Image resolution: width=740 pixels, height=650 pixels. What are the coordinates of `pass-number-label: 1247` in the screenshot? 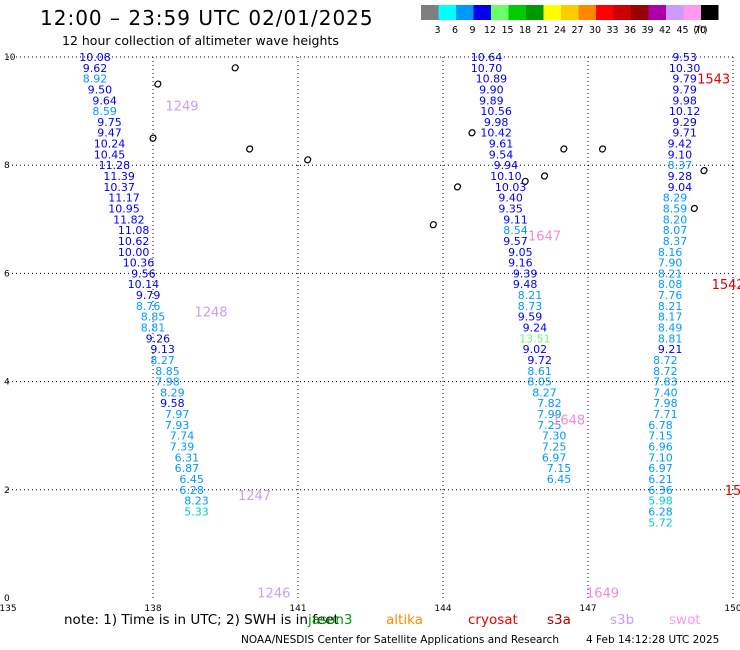 It's located at (254, 496).